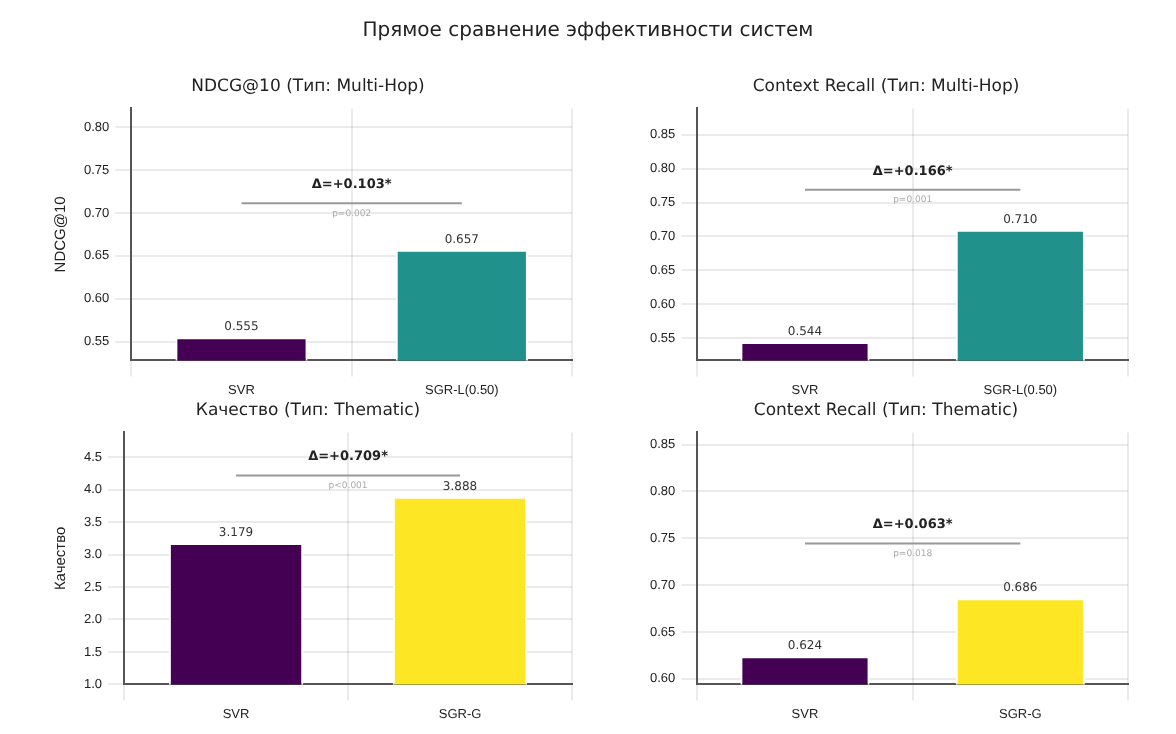  I want to click on chart-title: Context Recall (Тип: Multi-Hop), so click(886, 86).